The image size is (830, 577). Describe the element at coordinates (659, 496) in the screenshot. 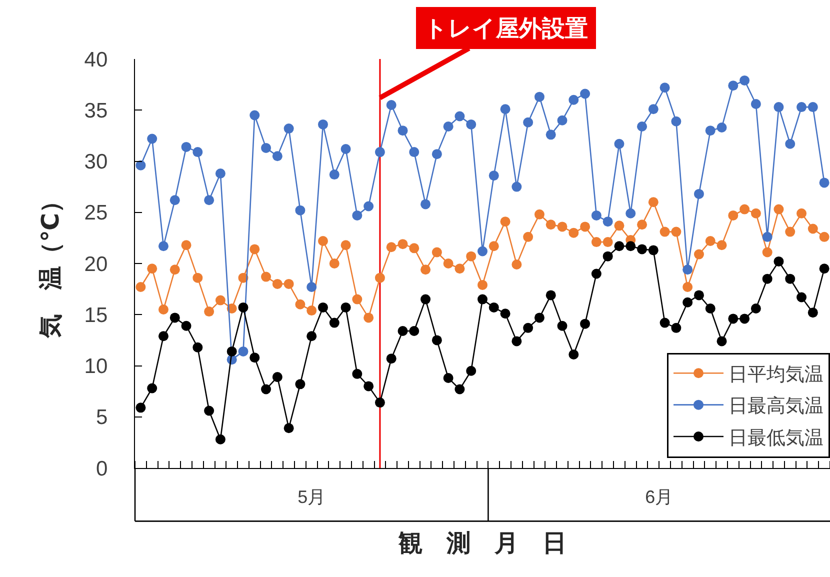

I see `x-tick-label: 6月` at that location.